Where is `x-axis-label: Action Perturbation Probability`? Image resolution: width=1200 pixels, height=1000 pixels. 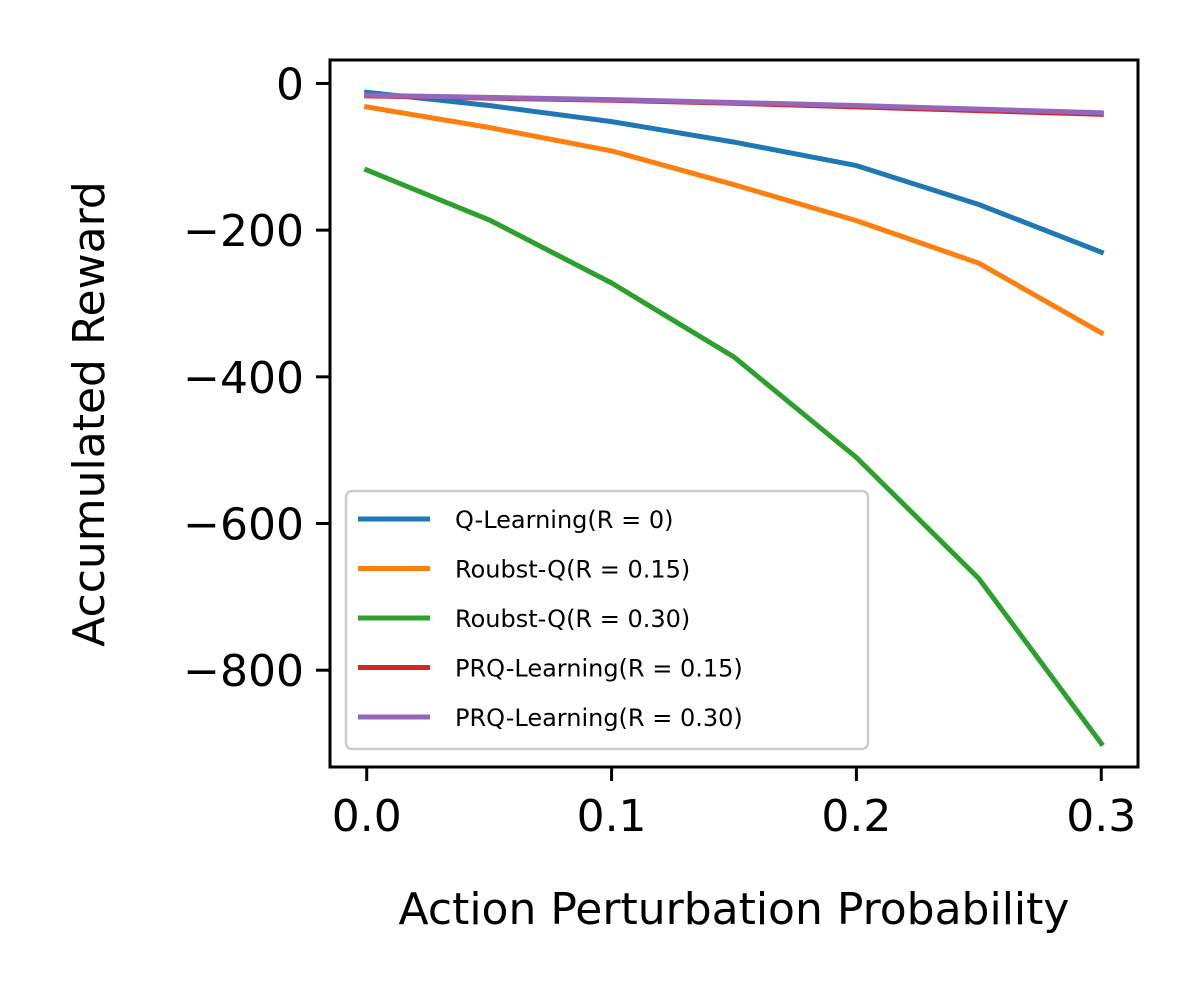 x-axis-label: Action Perturbation Probability is located at coordinates (734, 909).